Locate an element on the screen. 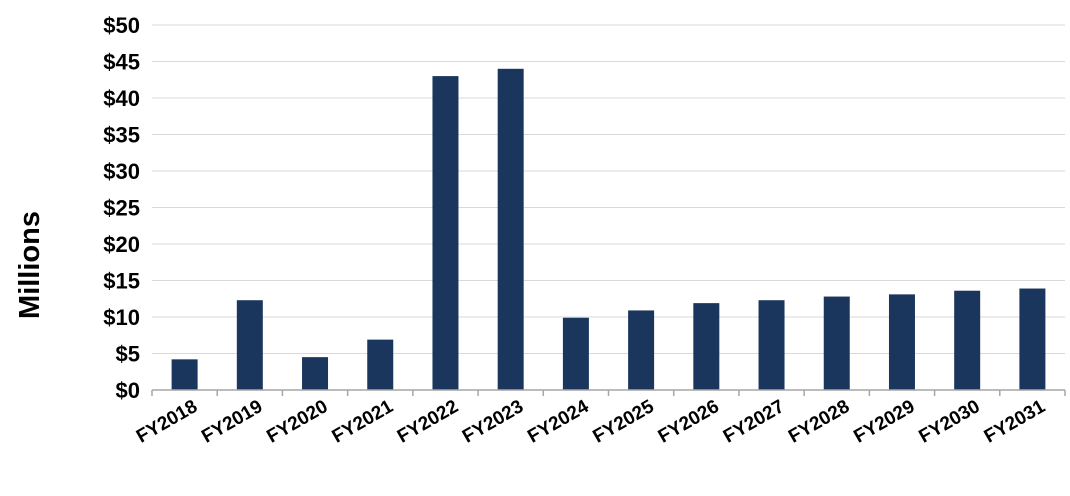 The height and width of the screenshot is (496, 1070). bar-fy2023 is located at coordinates (510, 229).